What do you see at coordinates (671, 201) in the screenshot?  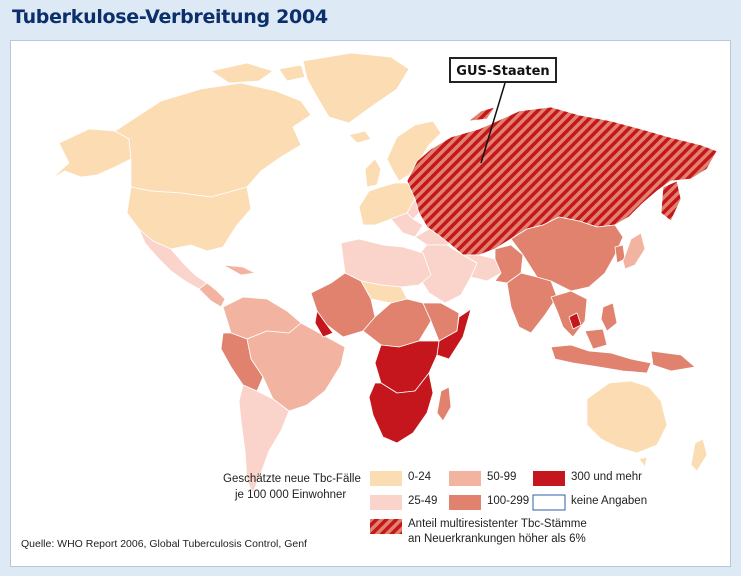 I see `region-kamchatka` at bounding box center [671, 201].